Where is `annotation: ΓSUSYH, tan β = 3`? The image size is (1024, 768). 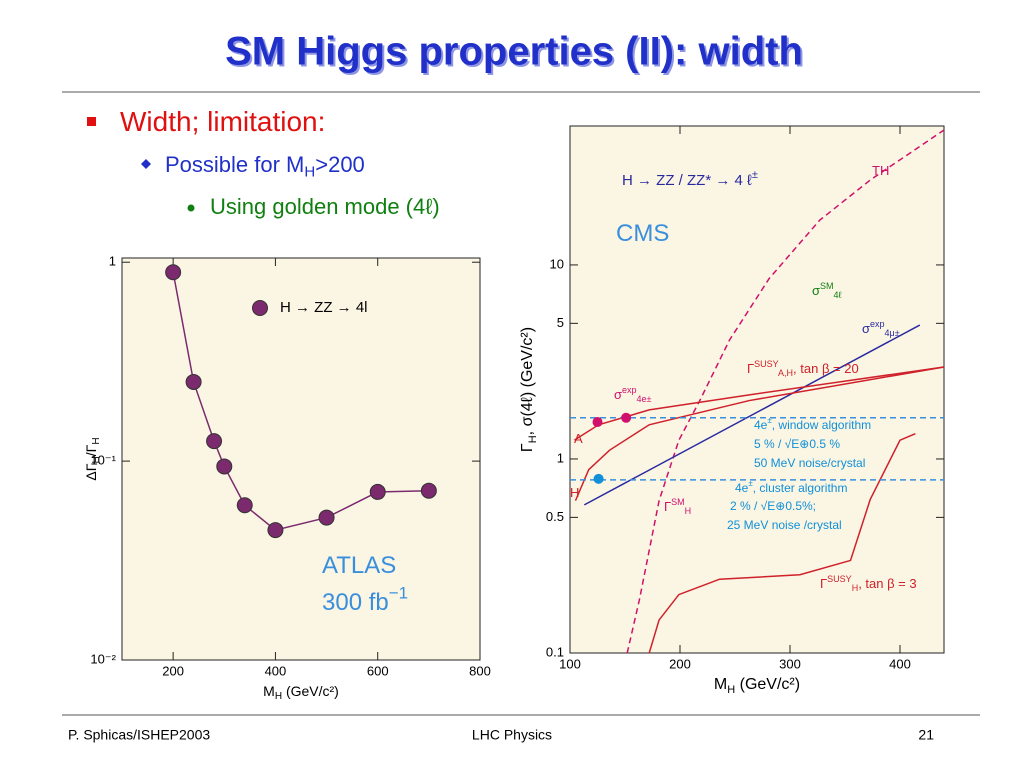 annotation: ΓSUSYH, tan β = 3 is located at coordinates (868, 583).